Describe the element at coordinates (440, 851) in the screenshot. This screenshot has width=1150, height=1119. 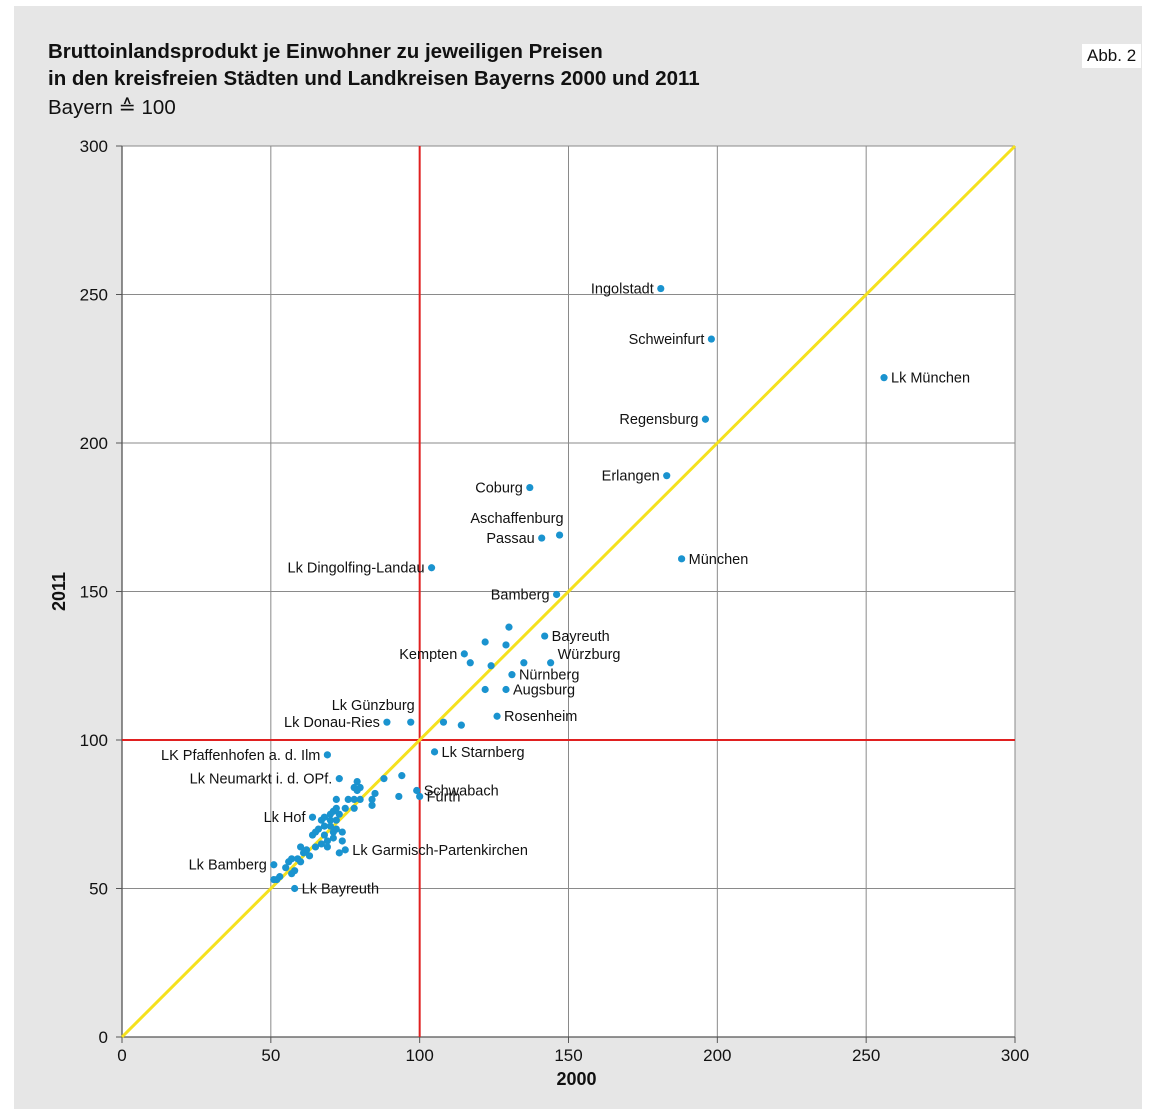
I see `point-label: Lk Garmisch-Partenkirchen` at that location.